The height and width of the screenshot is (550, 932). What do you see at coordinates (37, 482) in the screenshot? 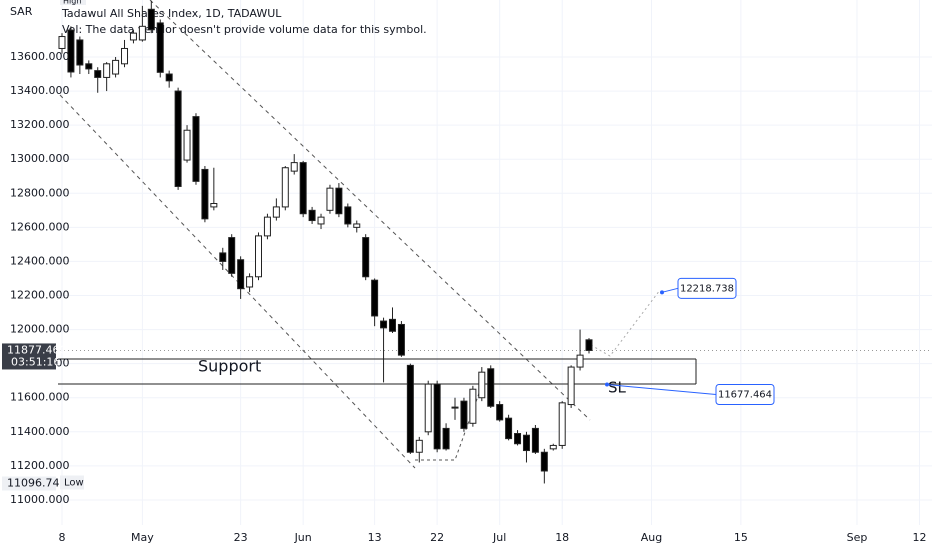
I see `low-value: 11096.740` at bounding box center [37, 482].